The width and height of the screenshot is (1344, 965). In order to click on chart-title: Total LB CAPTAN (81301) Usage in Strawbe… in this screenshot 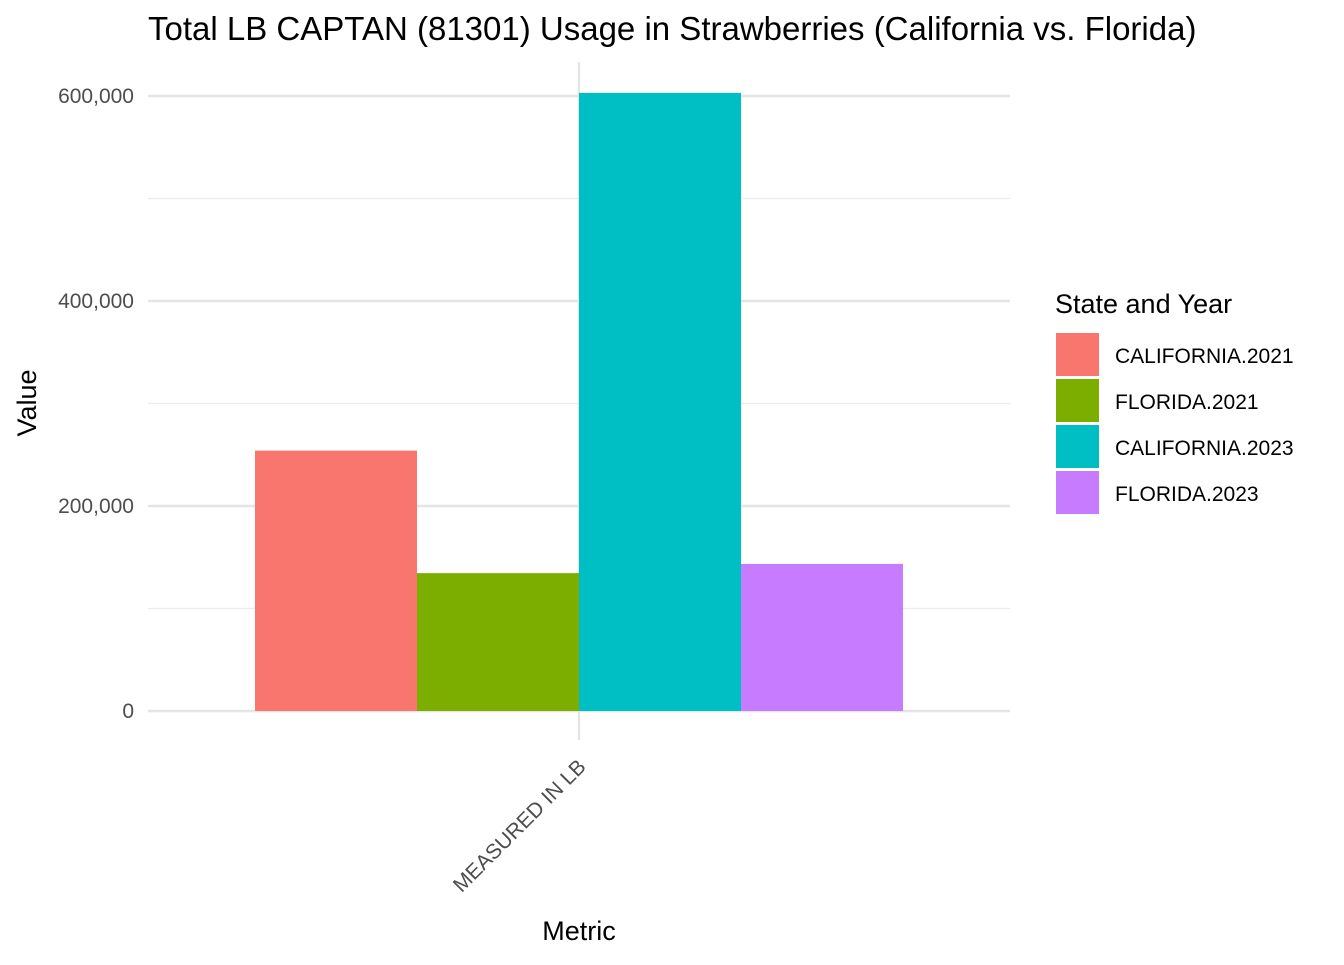, I will do `click(672, 28)`.